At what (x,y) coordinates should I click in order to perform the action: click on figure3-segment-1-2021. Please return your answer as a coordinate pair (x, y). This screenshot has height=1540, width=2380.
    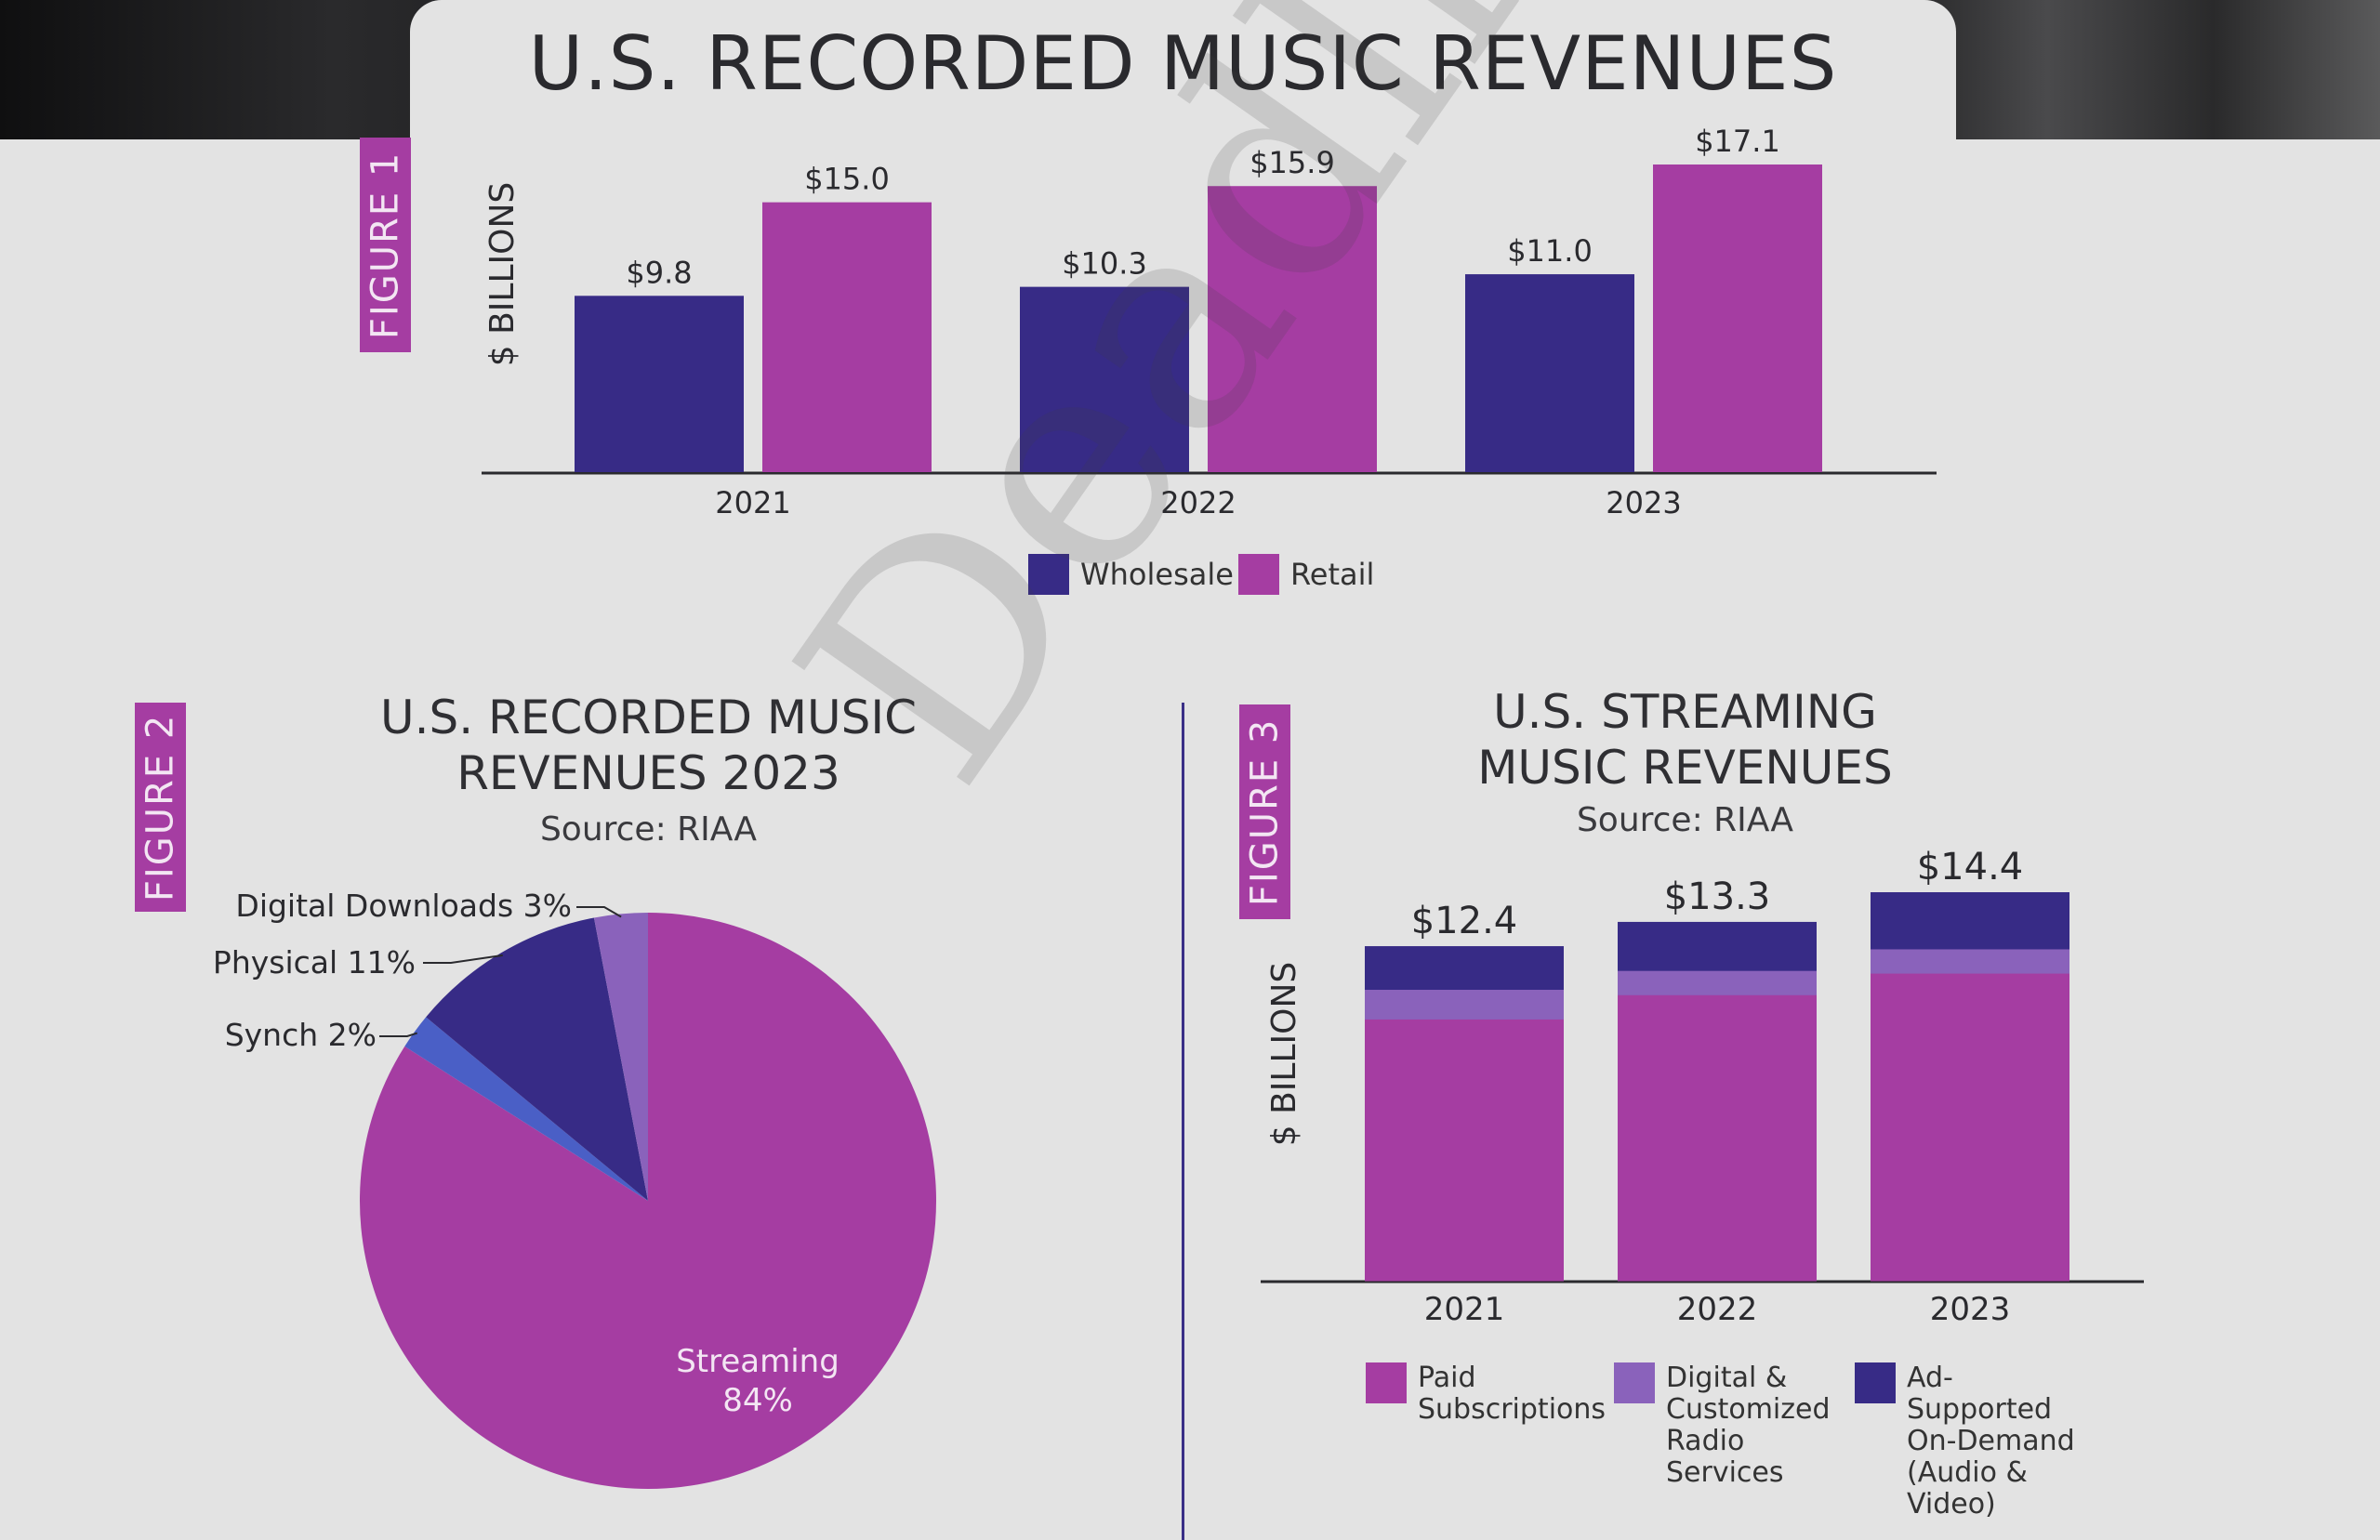
    Looking at the image, I should click on (1464, 1004).